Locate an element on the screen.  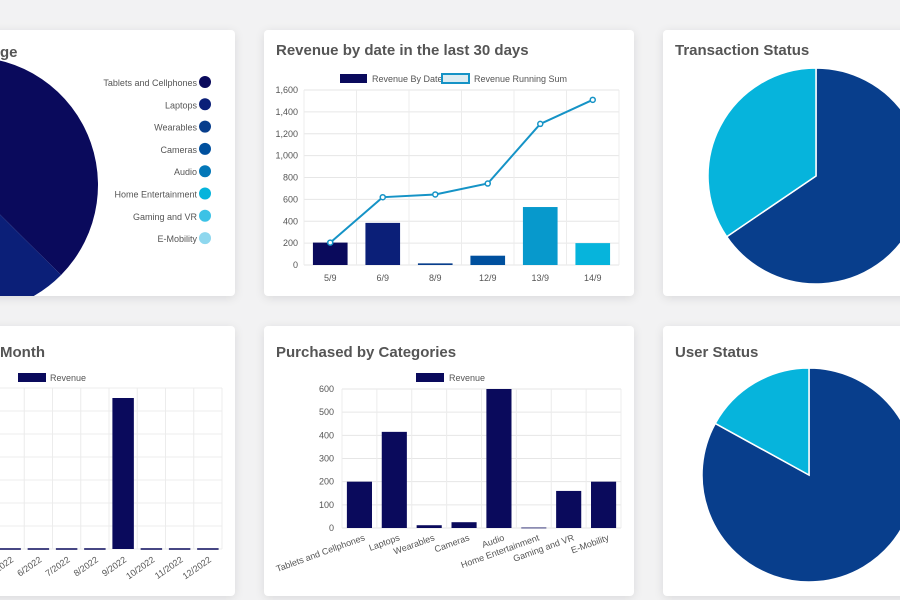
y-tick-label: 1,000 is located at coordinates (286, 156).